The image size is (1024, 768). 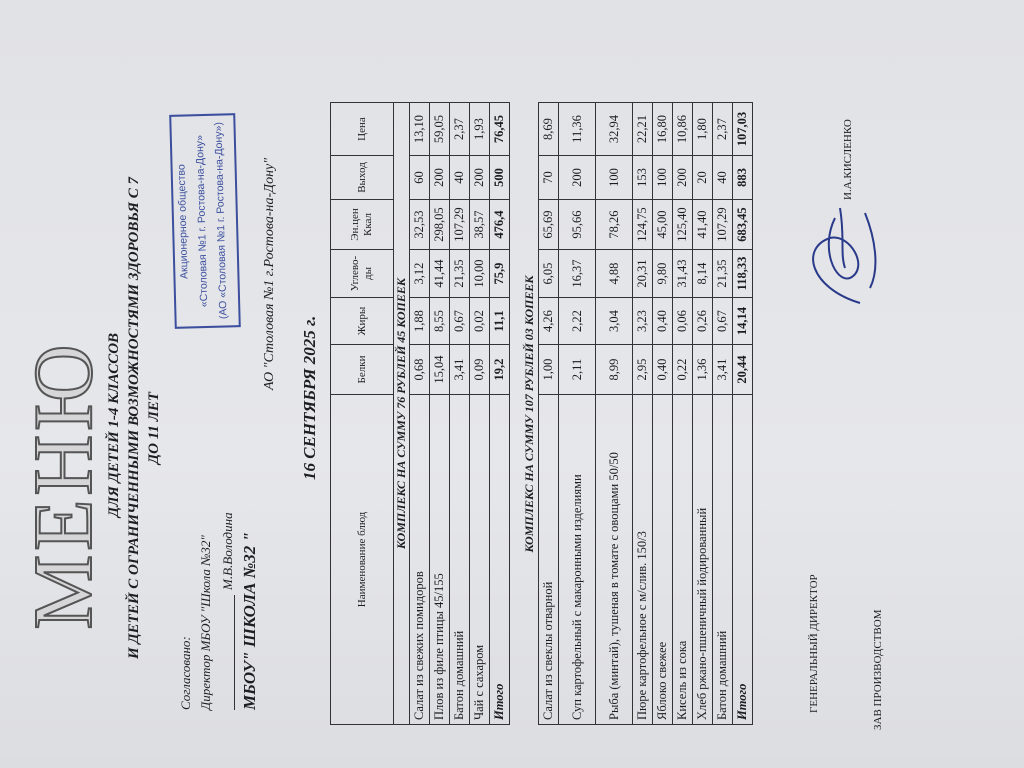 What do you see at coordinates (479, 559) in the screenshot?
I see `dish-name: Чай с сахаром` at bounding box center [479, 559].